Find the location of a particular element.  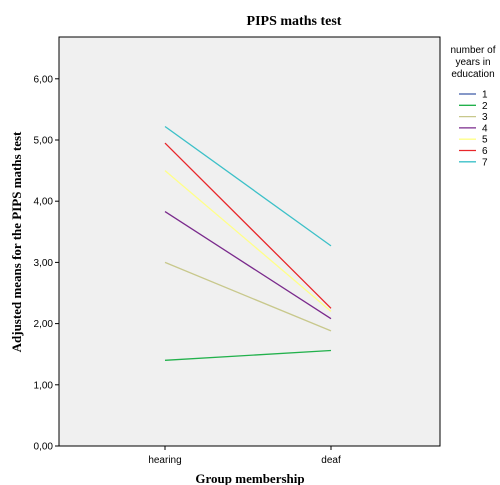

legend-label-2: 2 is located at coordinates (485, 106).